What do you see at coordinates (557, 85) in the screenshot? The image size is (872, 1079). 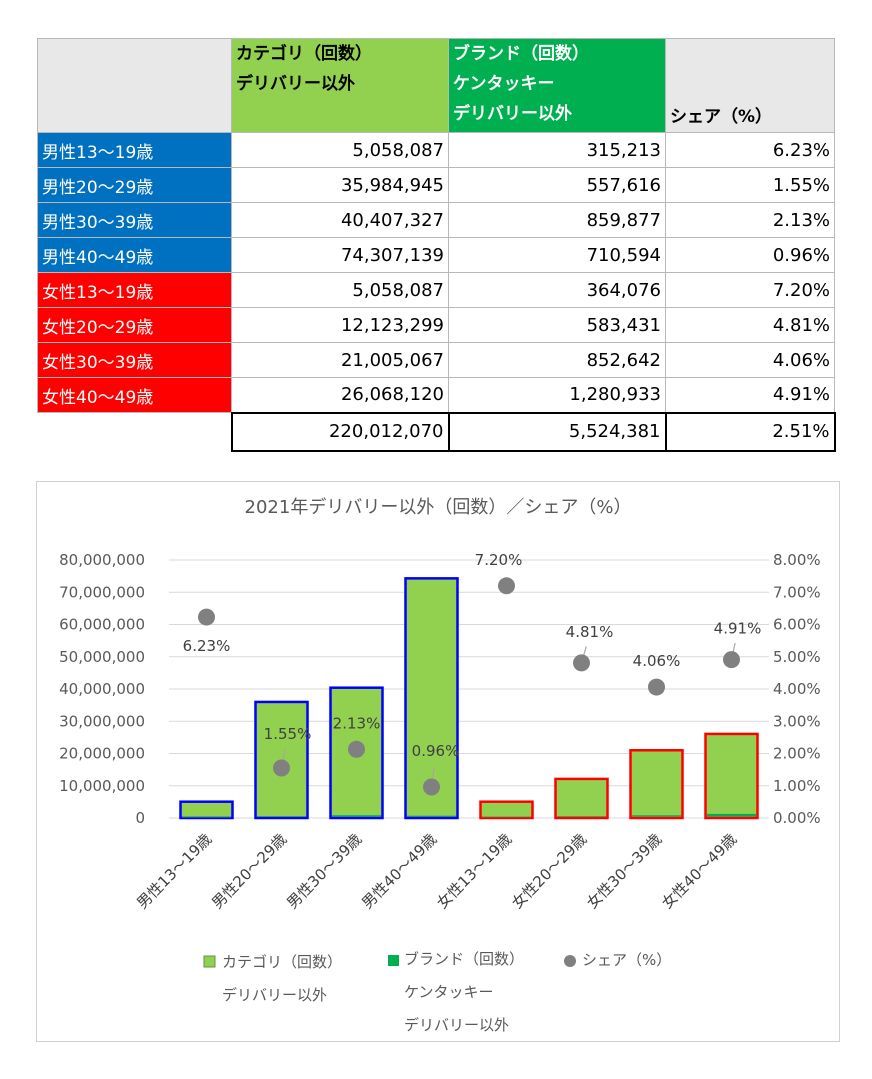 I see `header-brand: ブランド（回数） ケンタッキー デリバリー以外` at bounding box center [557, 85].